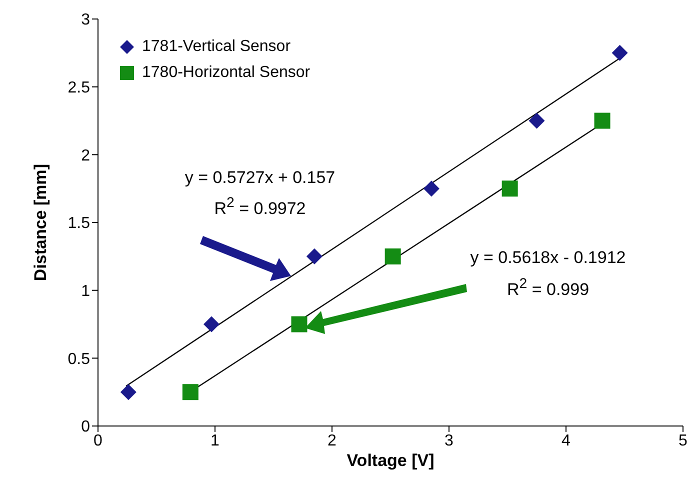  I want to click on y-axis-title: Distance [mm], so click(40, 223).